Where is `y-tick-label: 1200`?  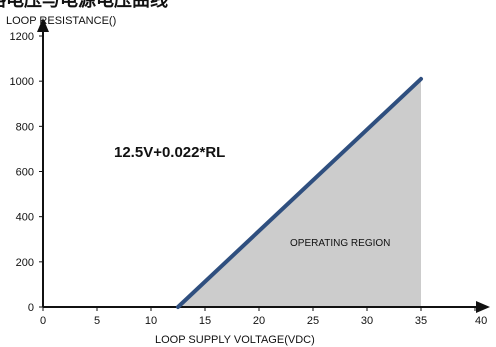
y-tick-label: 1200 is located at coordinates (22, 37).